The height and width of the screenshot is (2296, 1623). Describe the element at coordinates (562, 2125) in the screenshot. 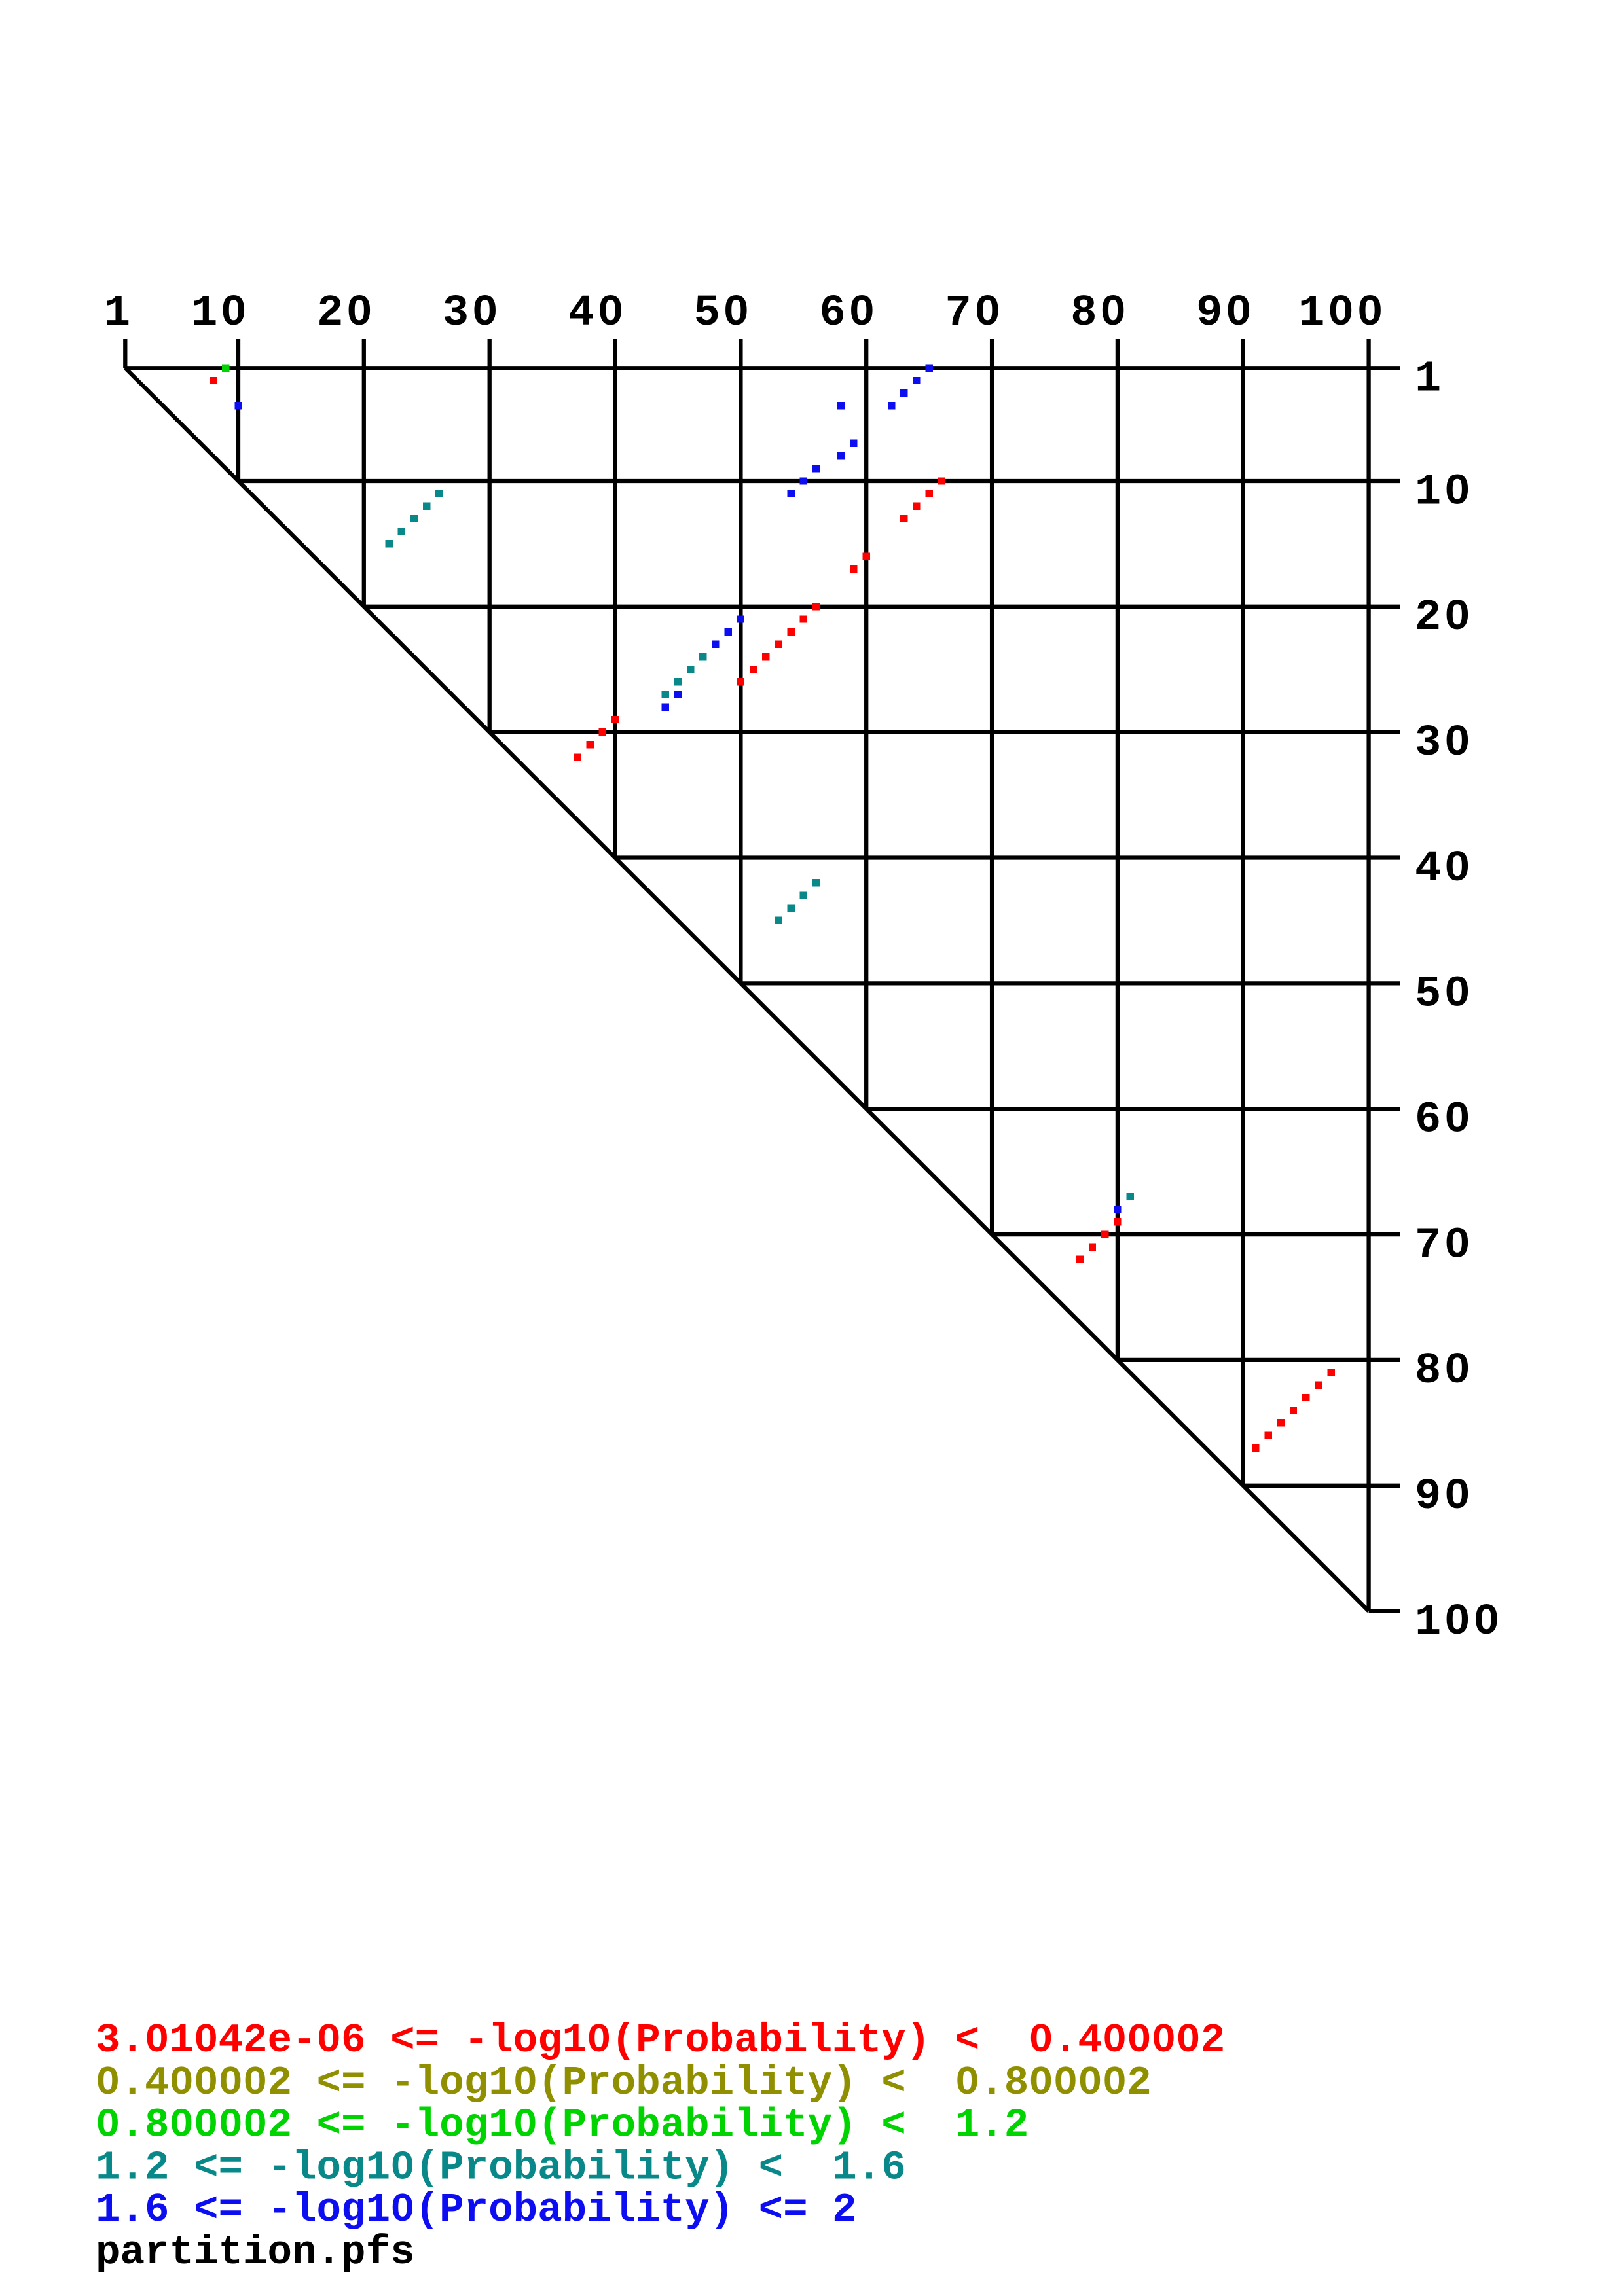

I see `svg-text:0.800002 <= -log10(Probability: 0.800002 <= -log10(Probability) < 1.2` at that location.